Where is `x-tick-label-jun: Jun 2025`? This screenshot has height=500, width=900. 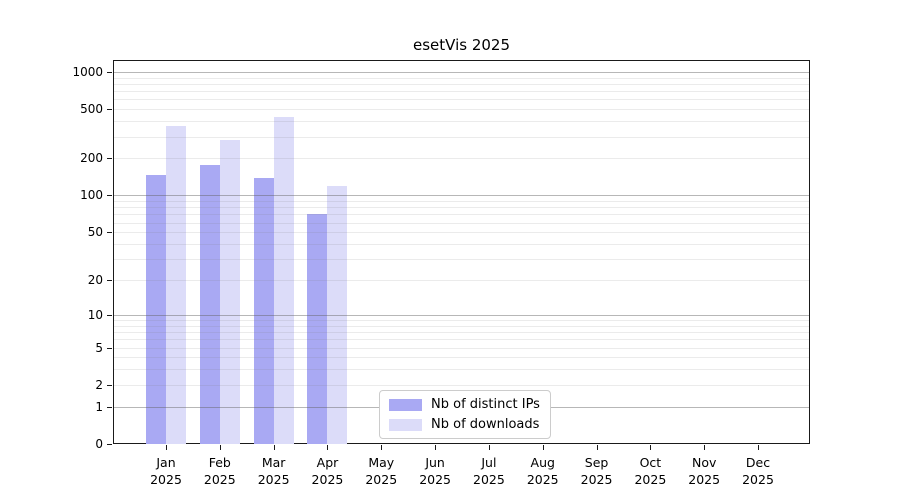 x-tick-label-jun: Jun 2025 is located at coordinates (435, 471).